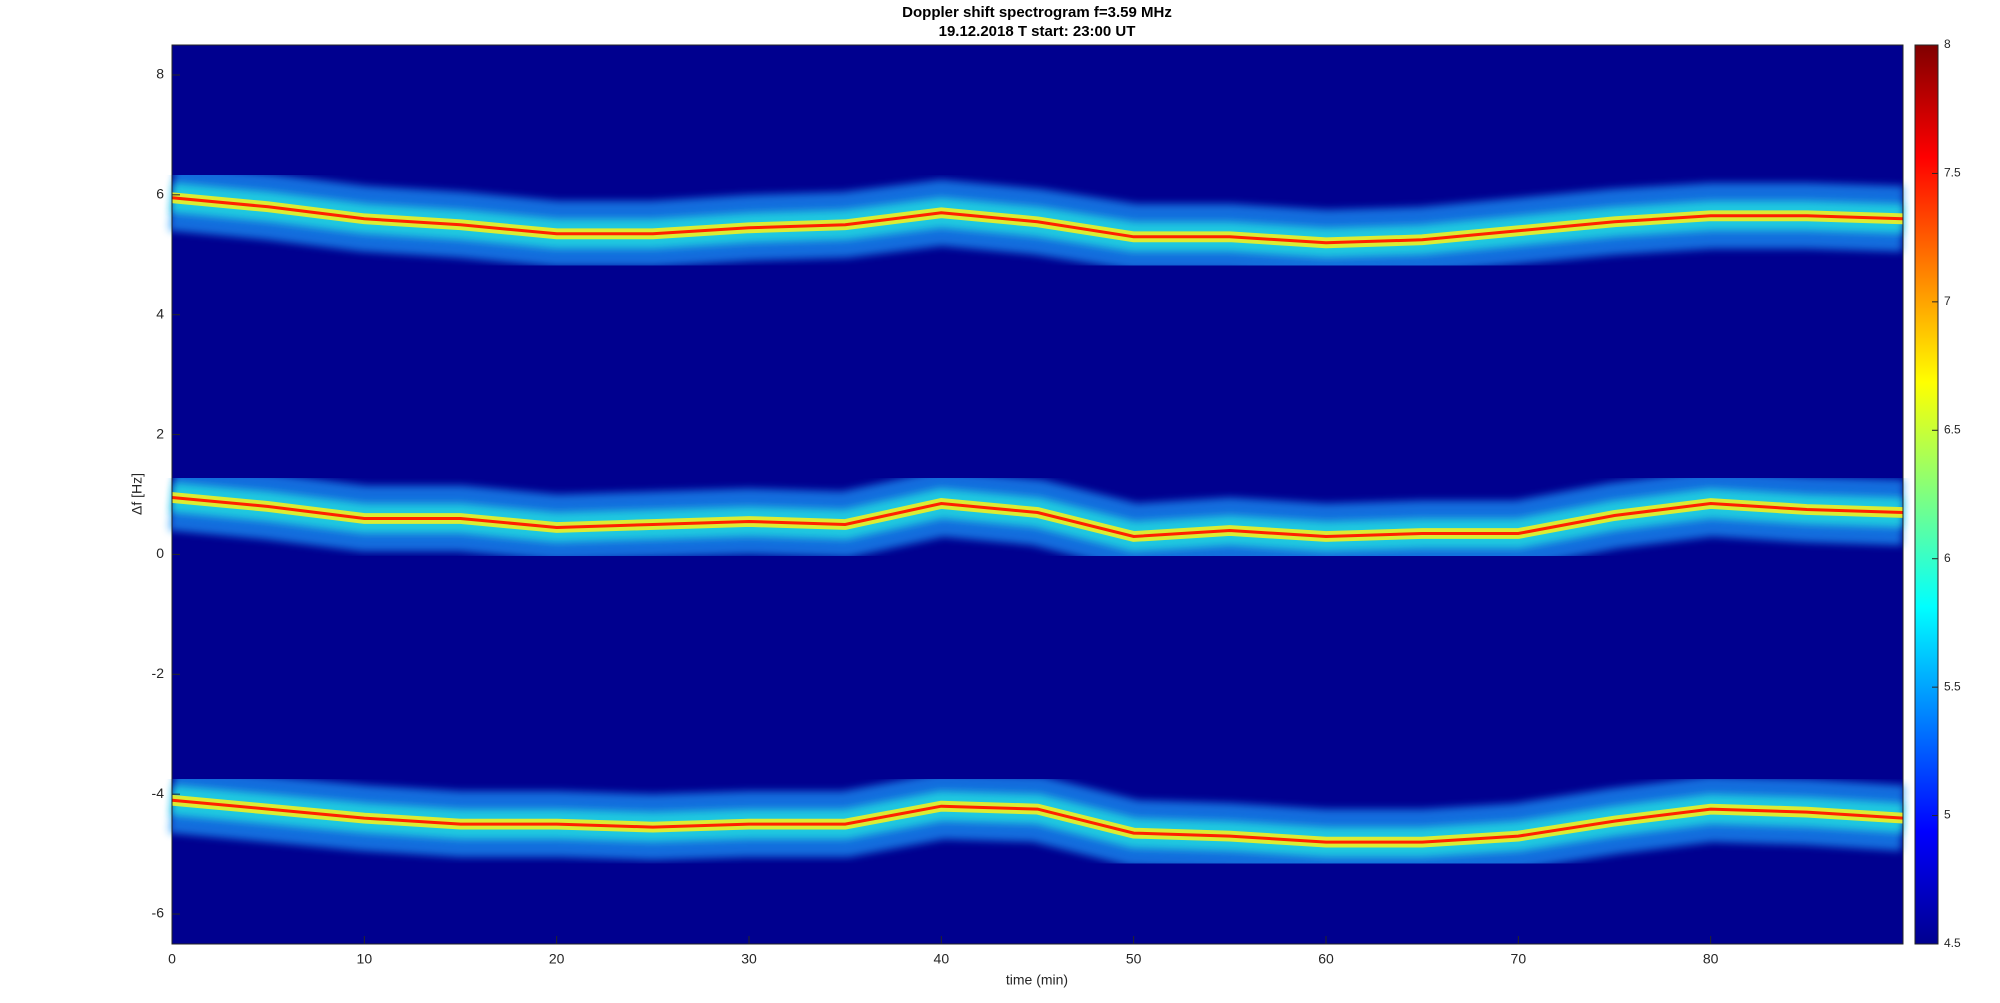  I want to click on colorbar-tick-label: 5, so click(1947, 815).